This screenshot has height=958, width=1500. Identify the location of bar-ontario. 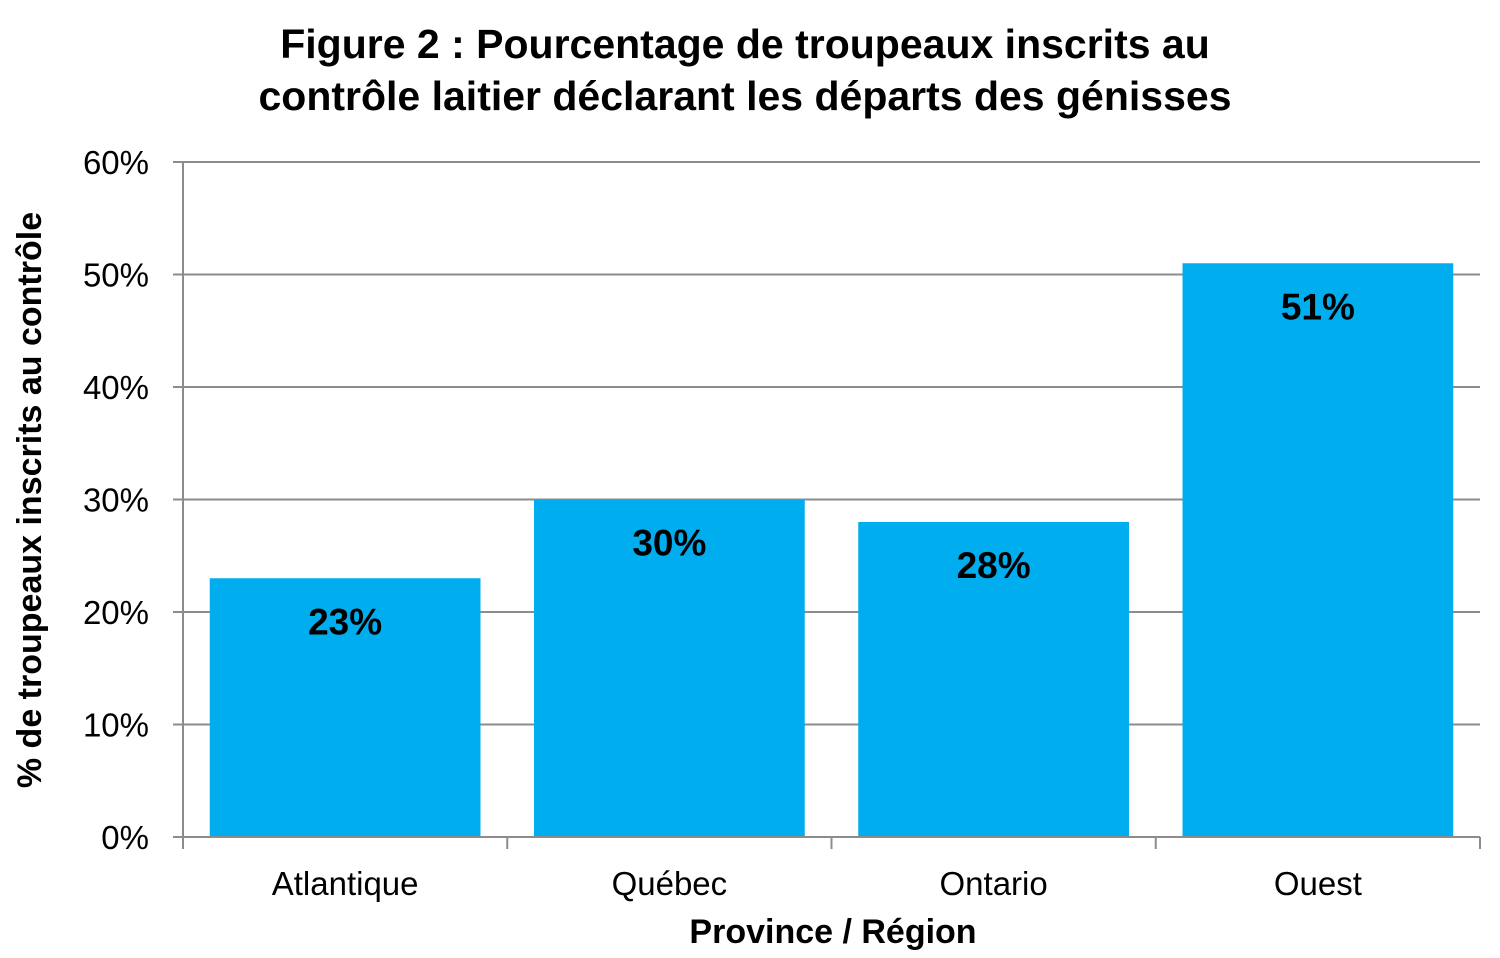
(993, 679).